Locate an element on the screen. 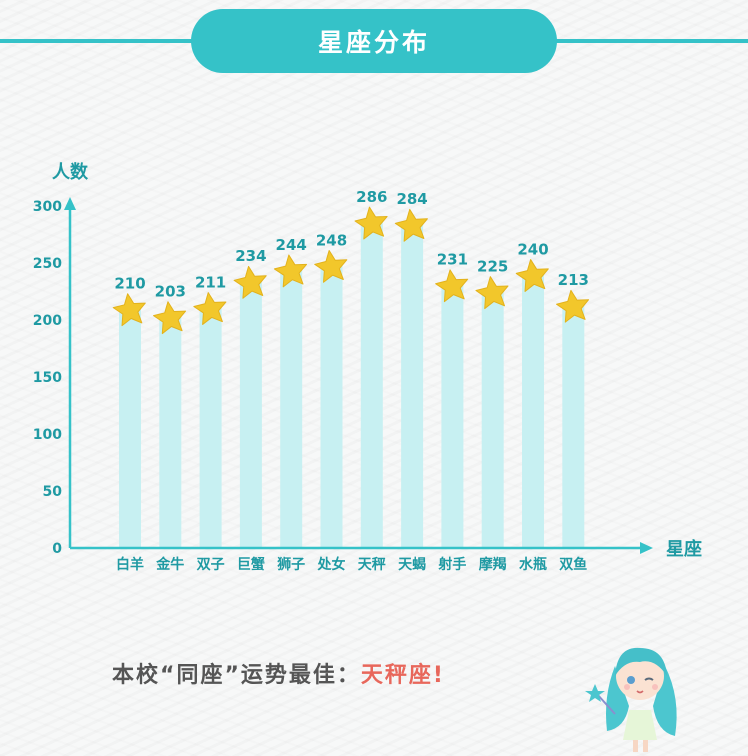  value-label-11: 213 is located at coordinates (573, 280).